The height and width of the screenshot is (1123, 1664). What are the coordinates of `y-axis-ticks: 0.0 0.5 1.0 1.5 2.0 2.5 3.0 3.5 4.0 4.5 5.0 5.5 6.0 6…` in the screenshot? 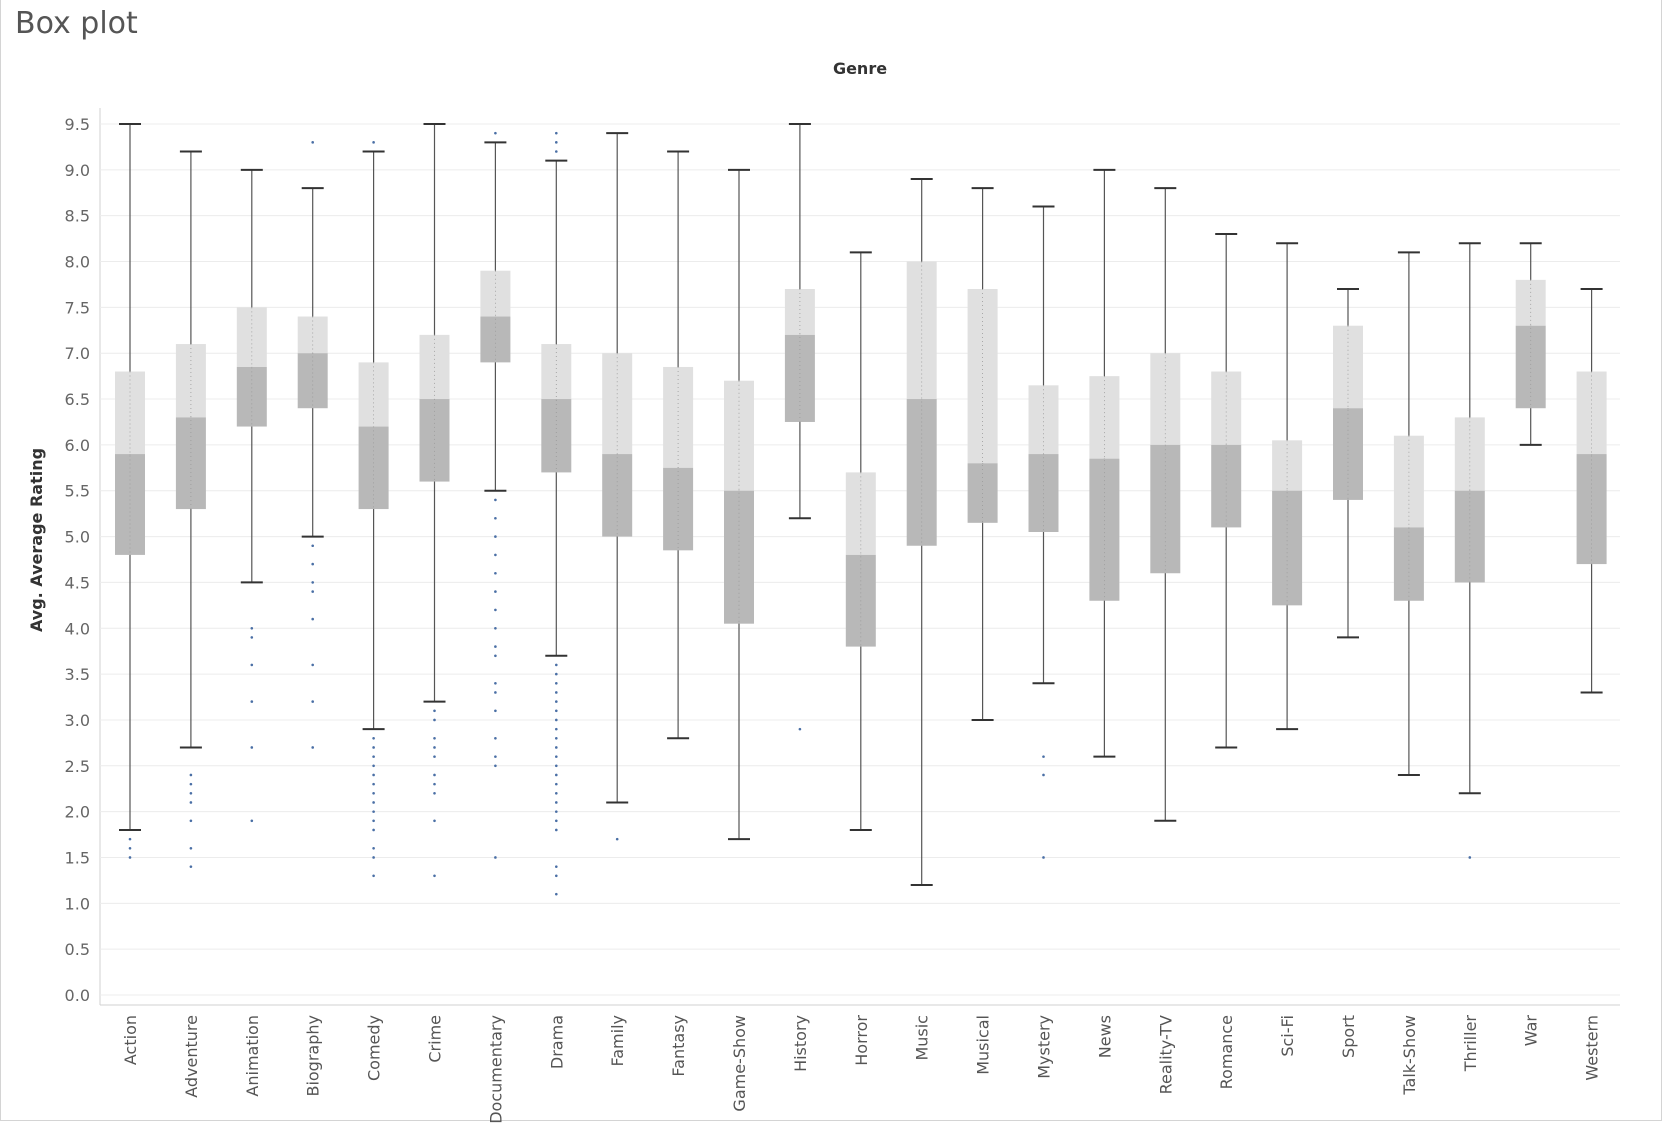 It's located at (77, 560).